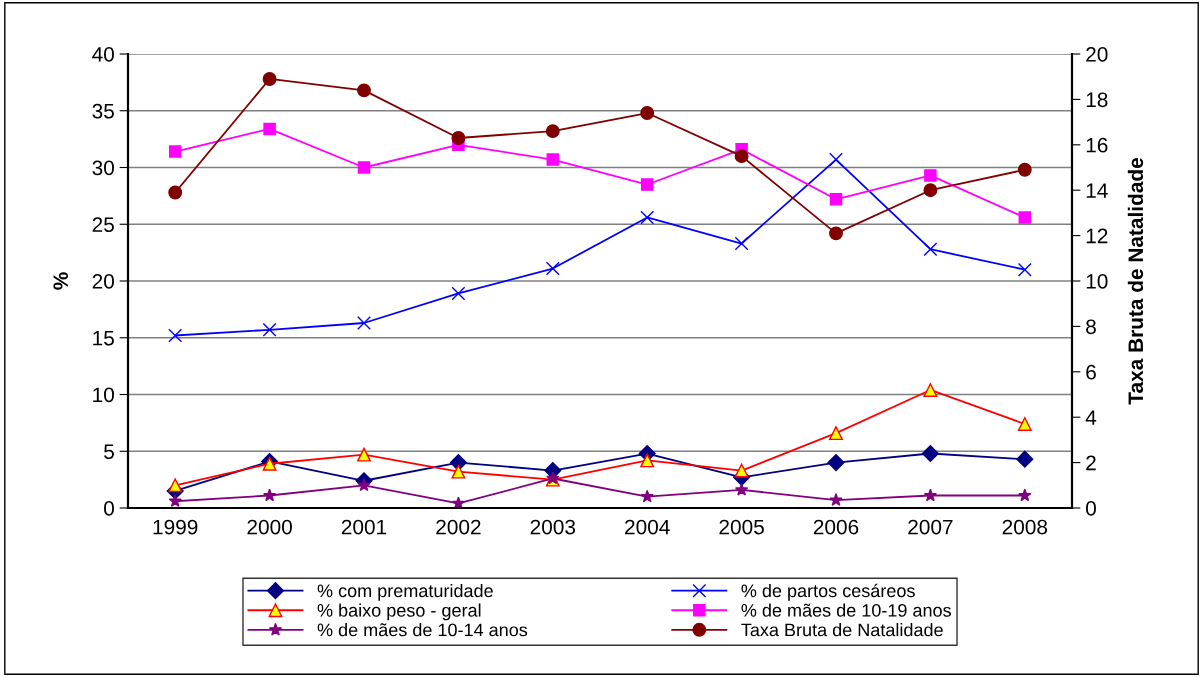 The width and height of the screenshot is (1203, 677). What do you see at coordinates (61, 281) in the screenshot?
I see `y-axis-title: %` at bounding box center [61, 281].